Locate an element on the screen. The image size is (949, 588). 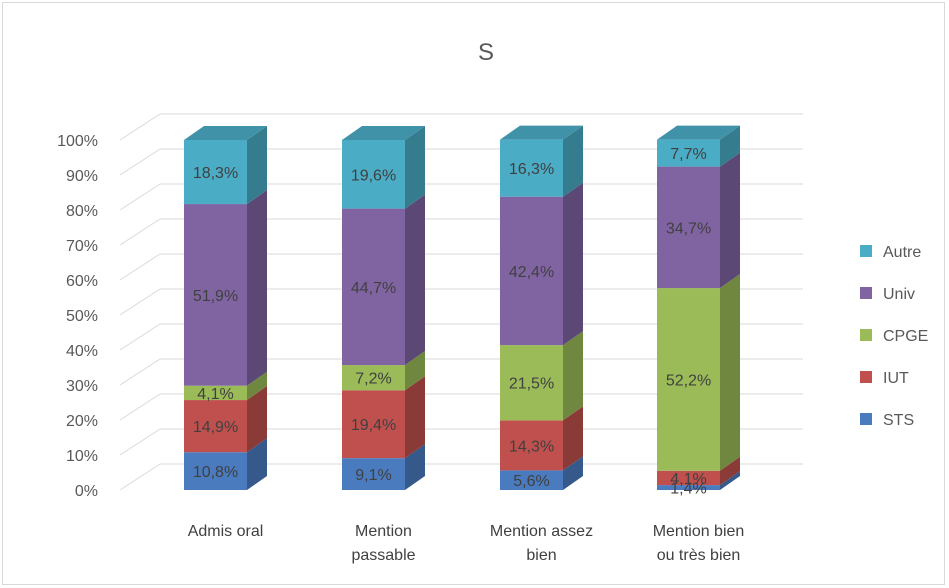
data-label: 19,4% is located at coordinates (373, 425).